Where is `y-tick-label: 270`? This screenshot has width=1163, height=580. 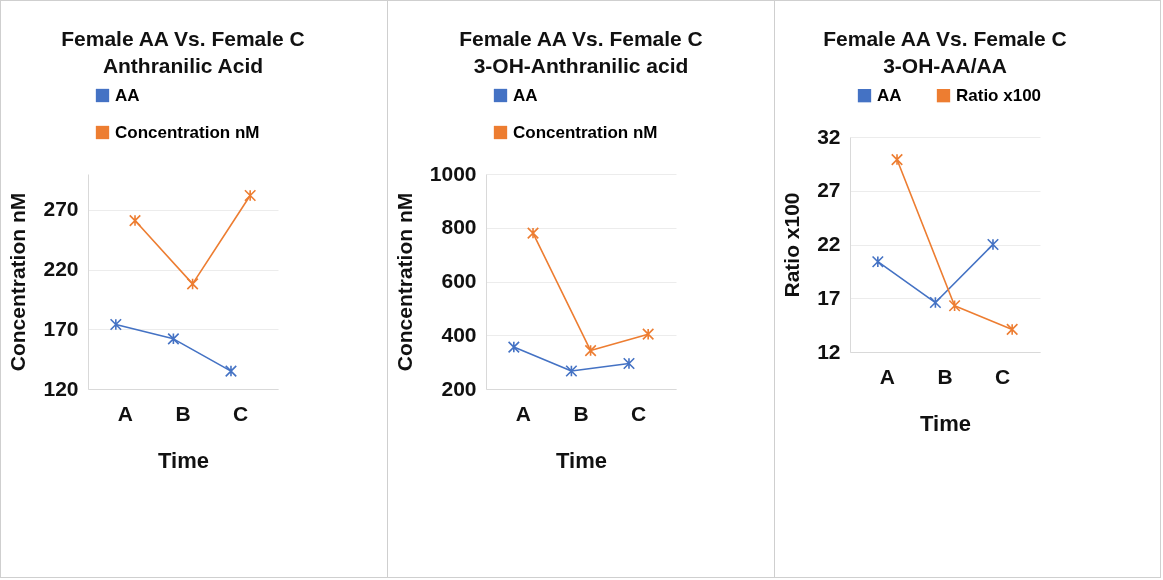 y-tick-label: 270 is located at coordinates (61, 209).